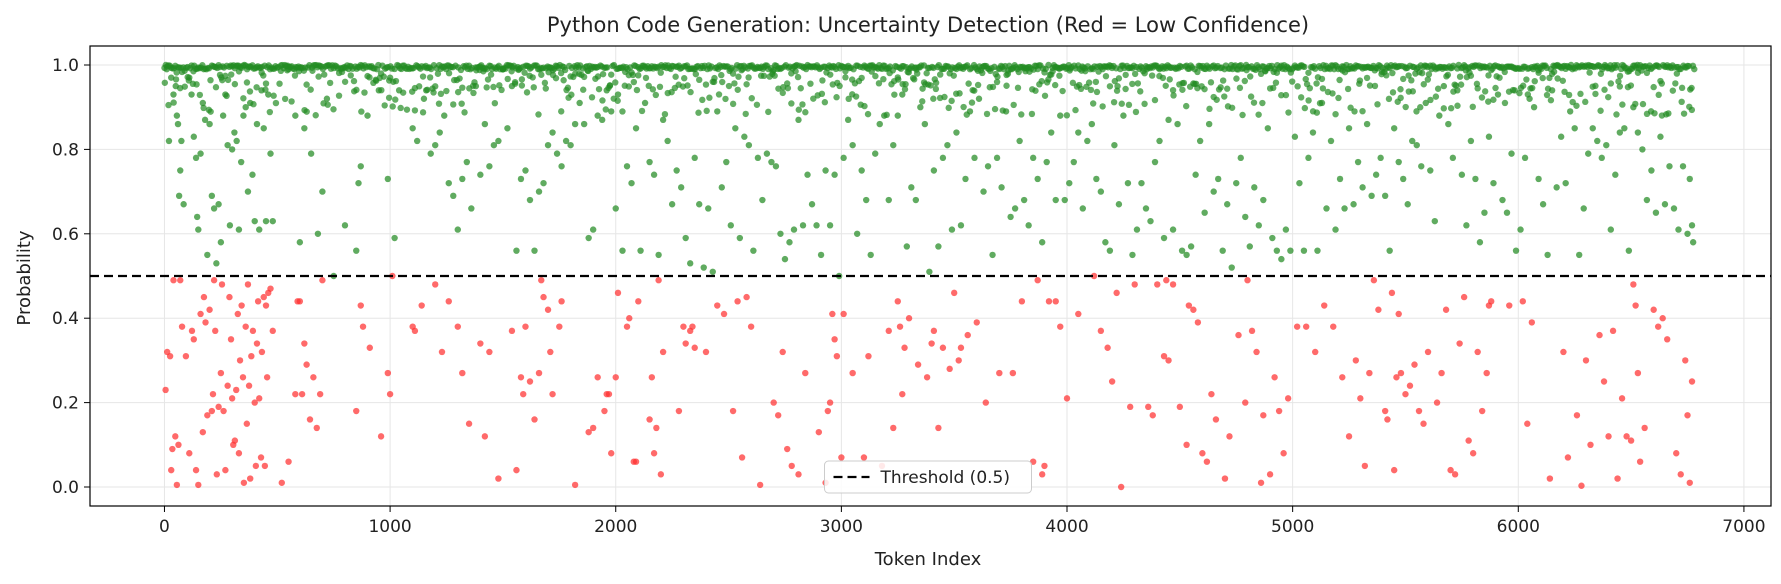 Image resolution: width=1781 pixels, height=584 pixels. I want to click on y-tick-label: 0.8, so click(65, 150).